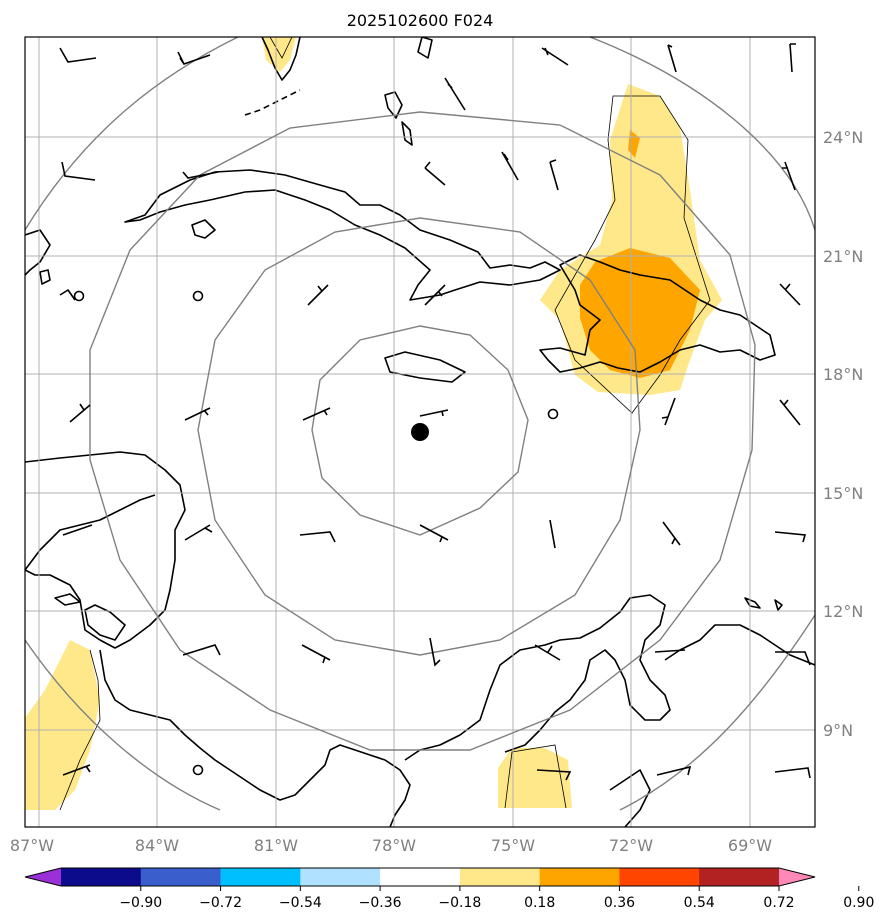  Describe the element at coordinates (539, 903) in the screenshot. I see `colorbar-tick-label: 0.18` at that location.